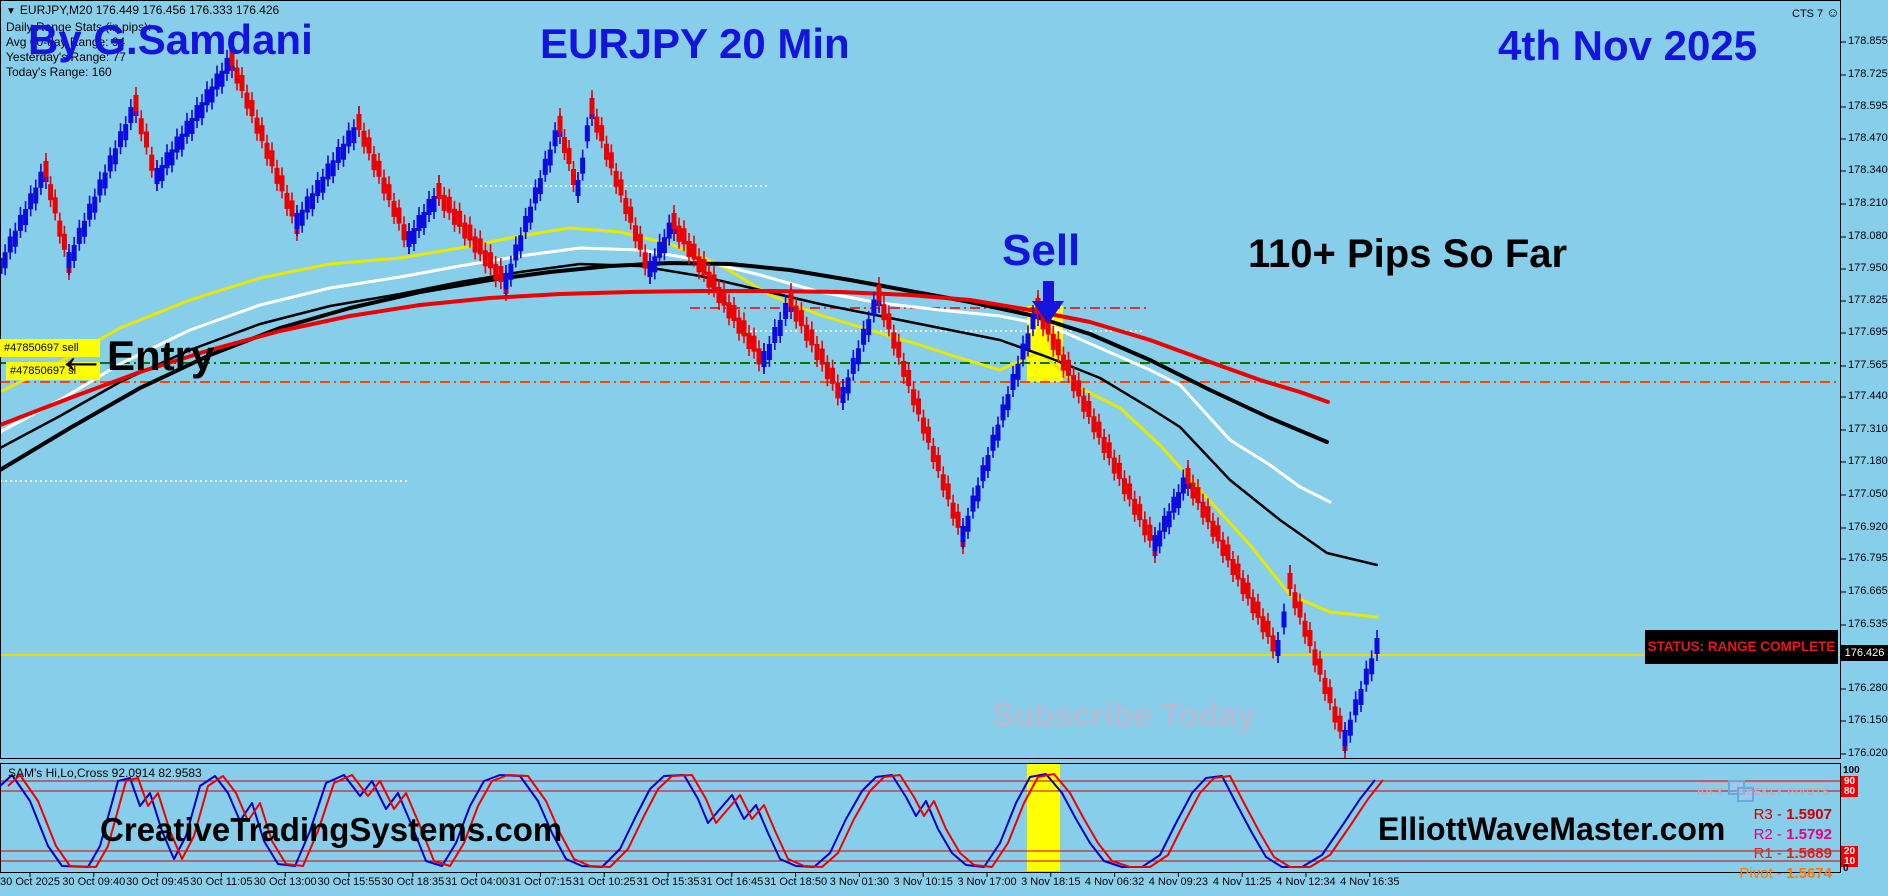 The height and width of the screenshot is (896, 1888). What do you see at coordinates (920, 818) in the screenshot?
I see `indicator-border` at bounding box center [920, 818].